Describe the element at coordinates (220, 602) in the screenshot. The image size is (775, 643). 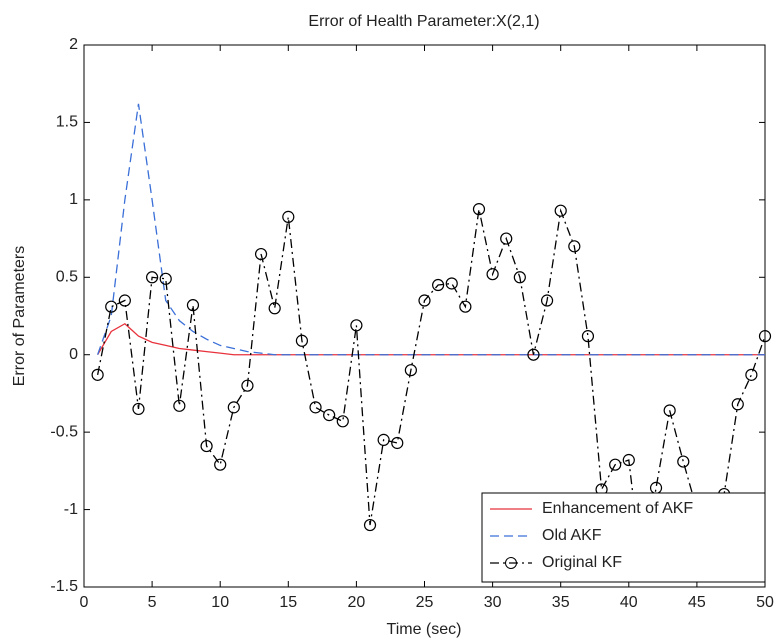
I see `x-tick-label: 10` at that location.